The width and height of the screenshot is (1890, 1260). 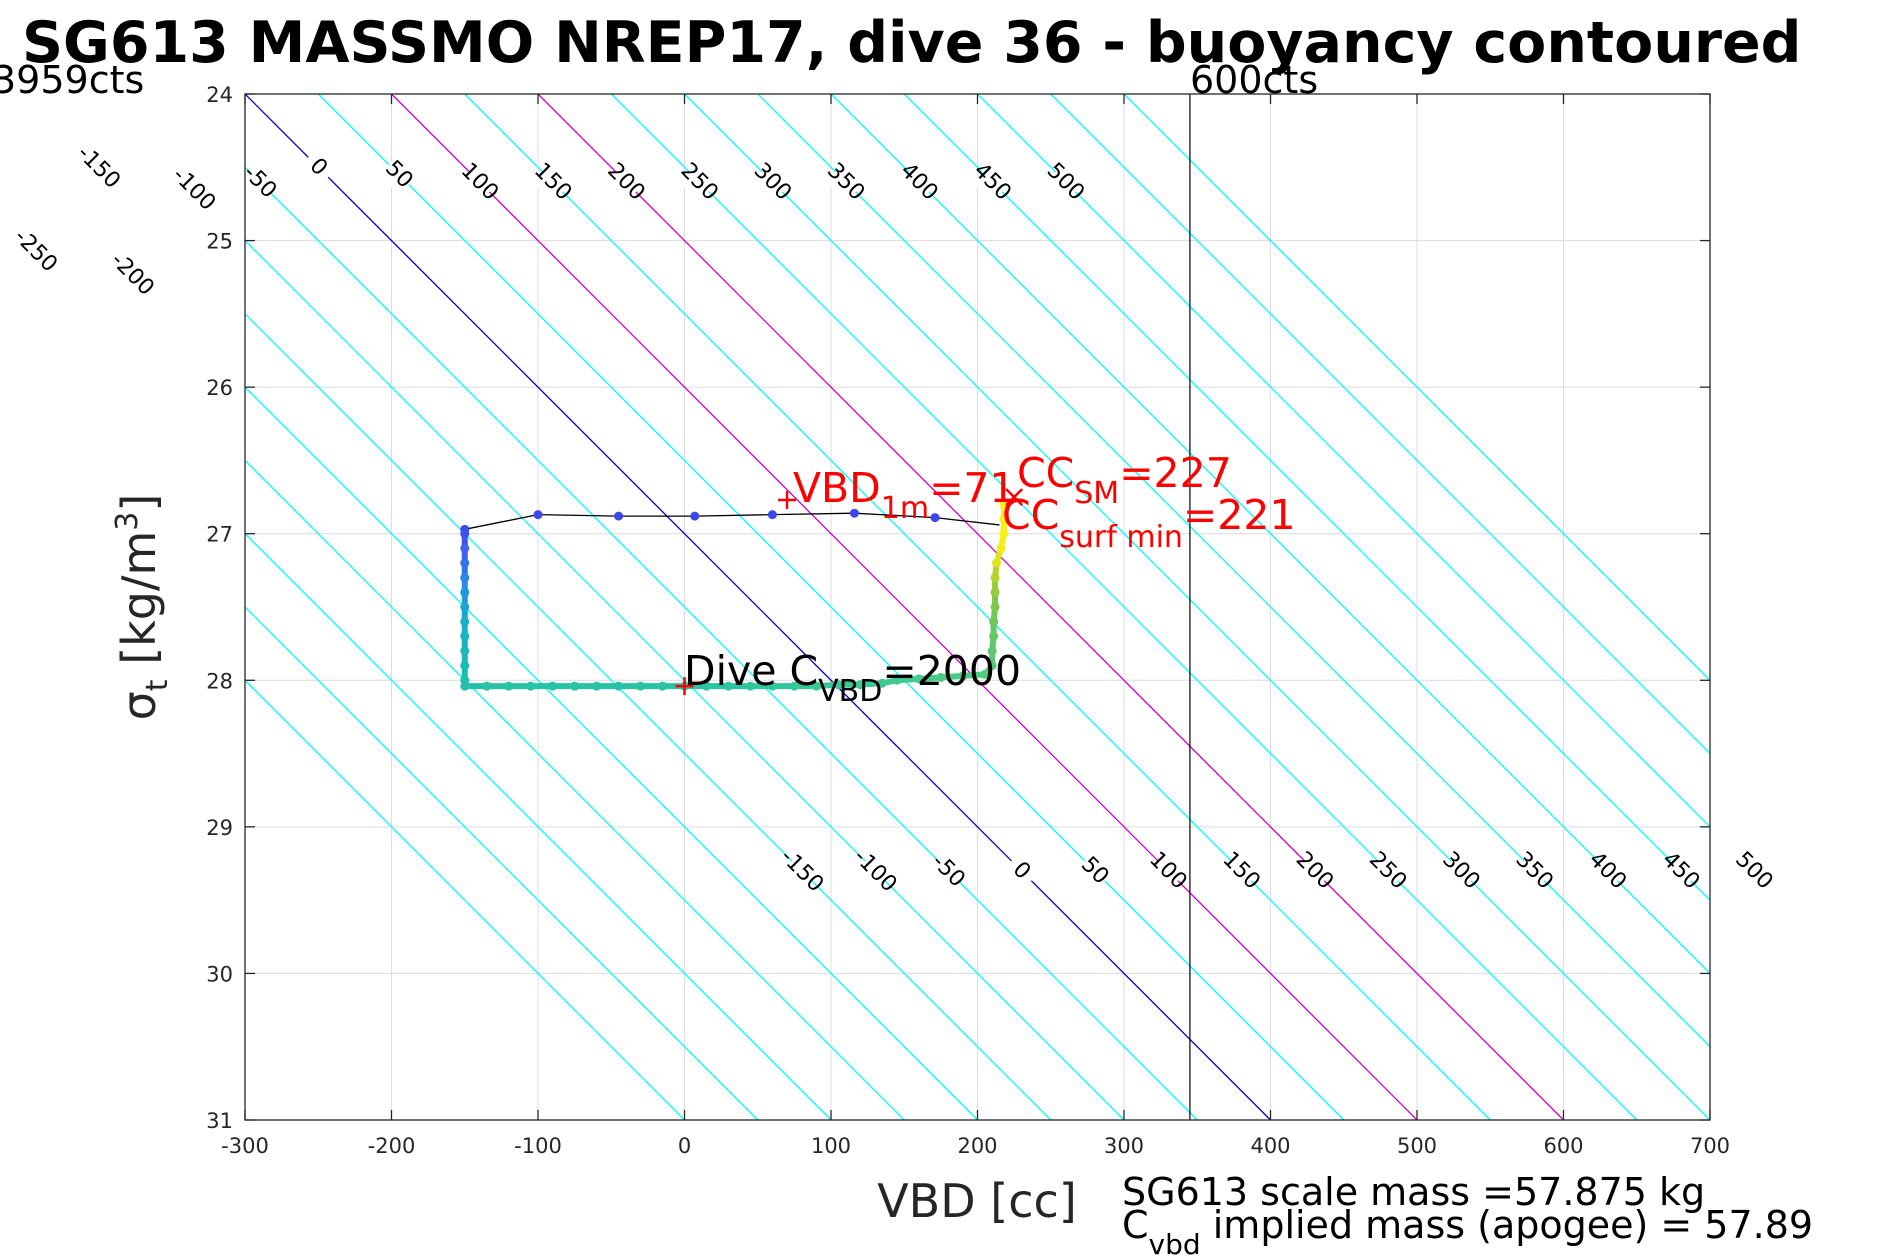 What do you see at coordinates (139, 605) in the screenshot?
I see `y-axis-label-unit: [kg/m` at bounding box center [139, 605].